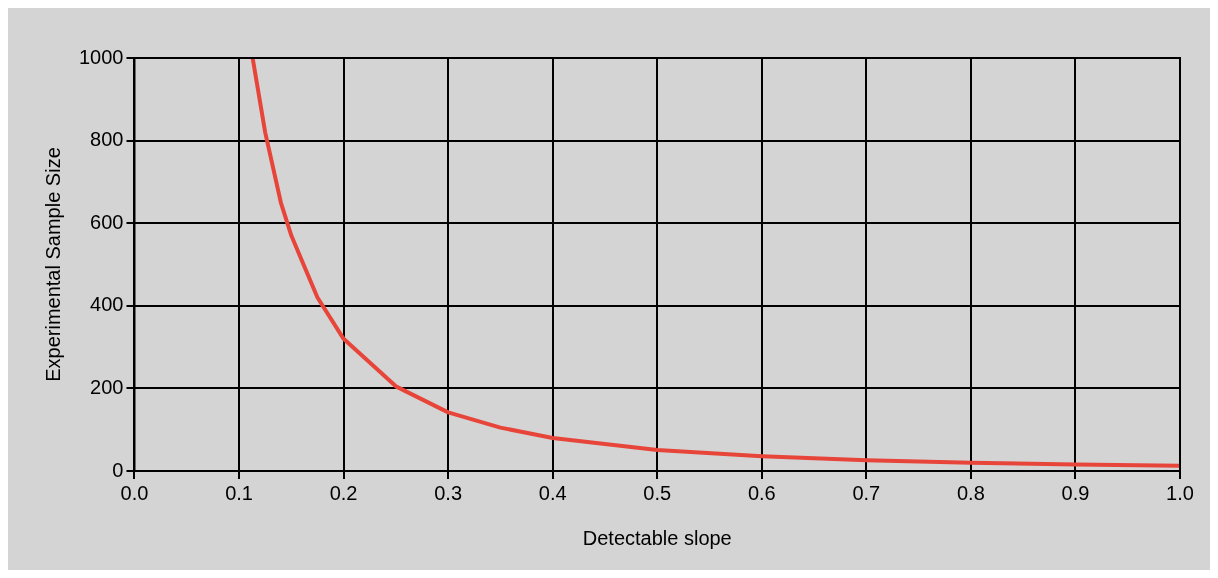 The image size is (1218, 578). I want to click on x-tick-label: 0.5, so click(657, 492).